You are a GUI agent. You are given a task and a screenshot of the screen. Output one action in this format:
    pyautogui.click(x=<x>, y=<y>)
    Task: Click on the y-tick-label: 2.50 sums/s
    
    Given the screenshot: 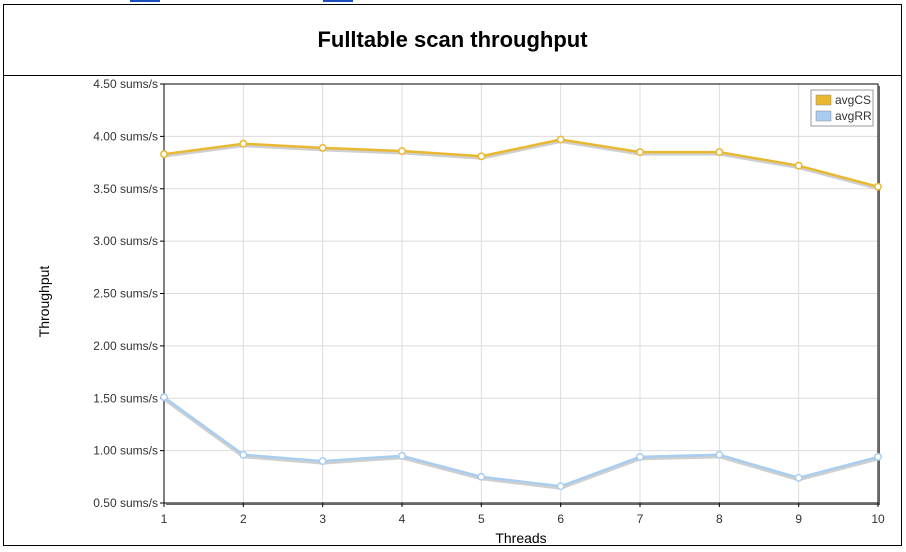 What is the action you would take?
    pyautogui.click(x=125, y=294)
    